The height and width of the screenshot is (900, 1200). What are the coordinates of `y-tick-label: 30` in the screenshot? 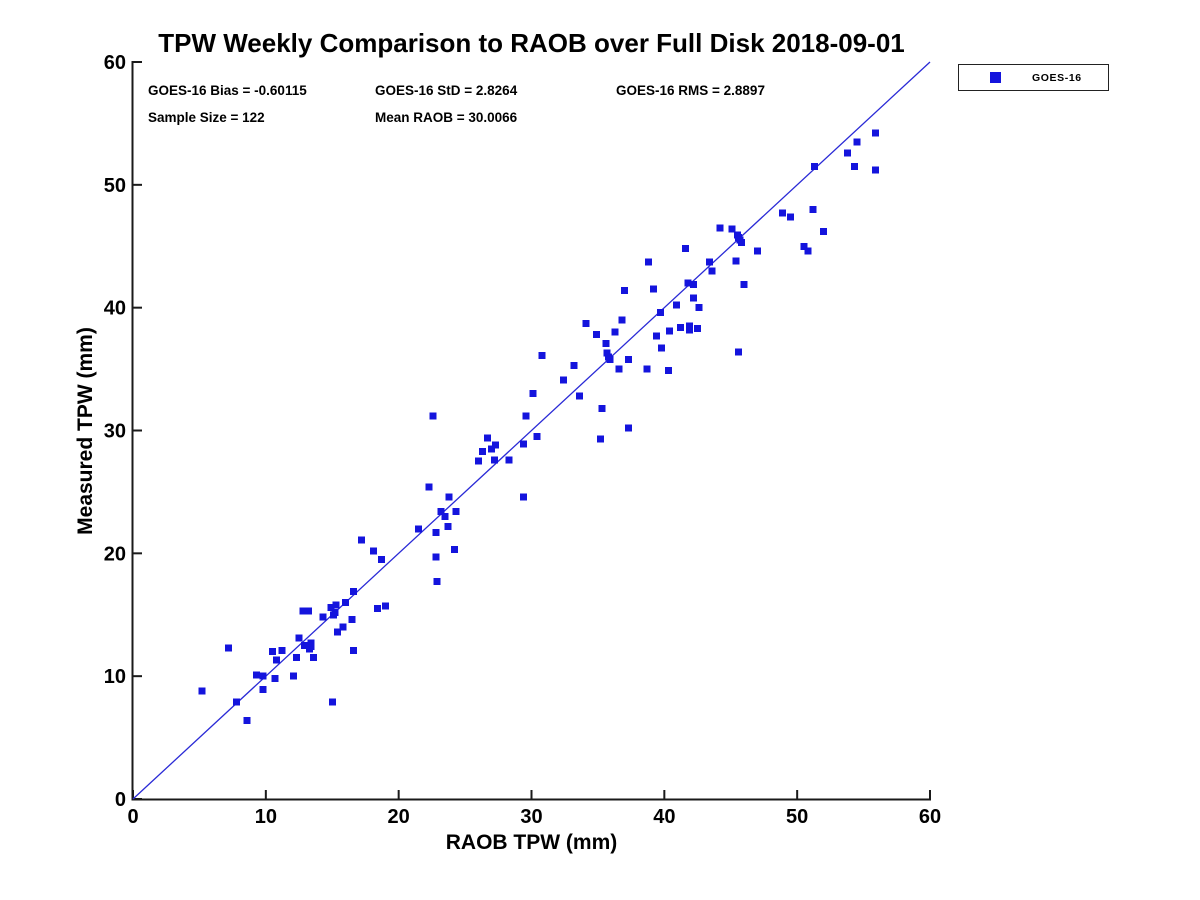 It's located at (115, 432).